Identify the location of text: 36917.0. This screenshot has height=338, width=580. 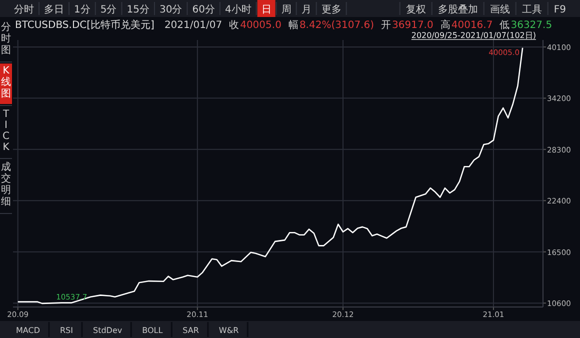
(413, 25).